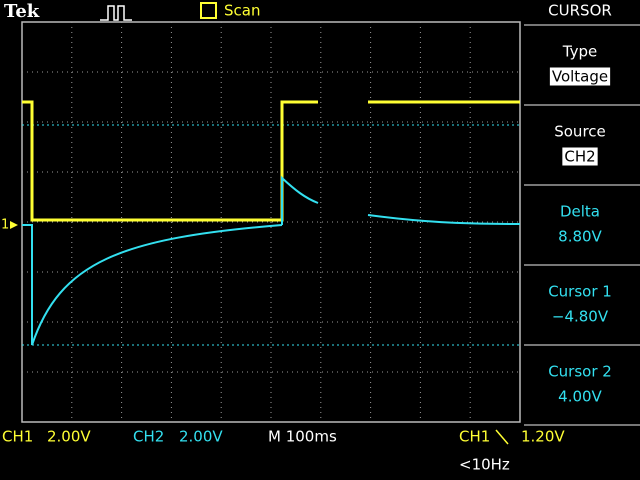  I want to click on ch1-channel: CH1, so click(17, 437).